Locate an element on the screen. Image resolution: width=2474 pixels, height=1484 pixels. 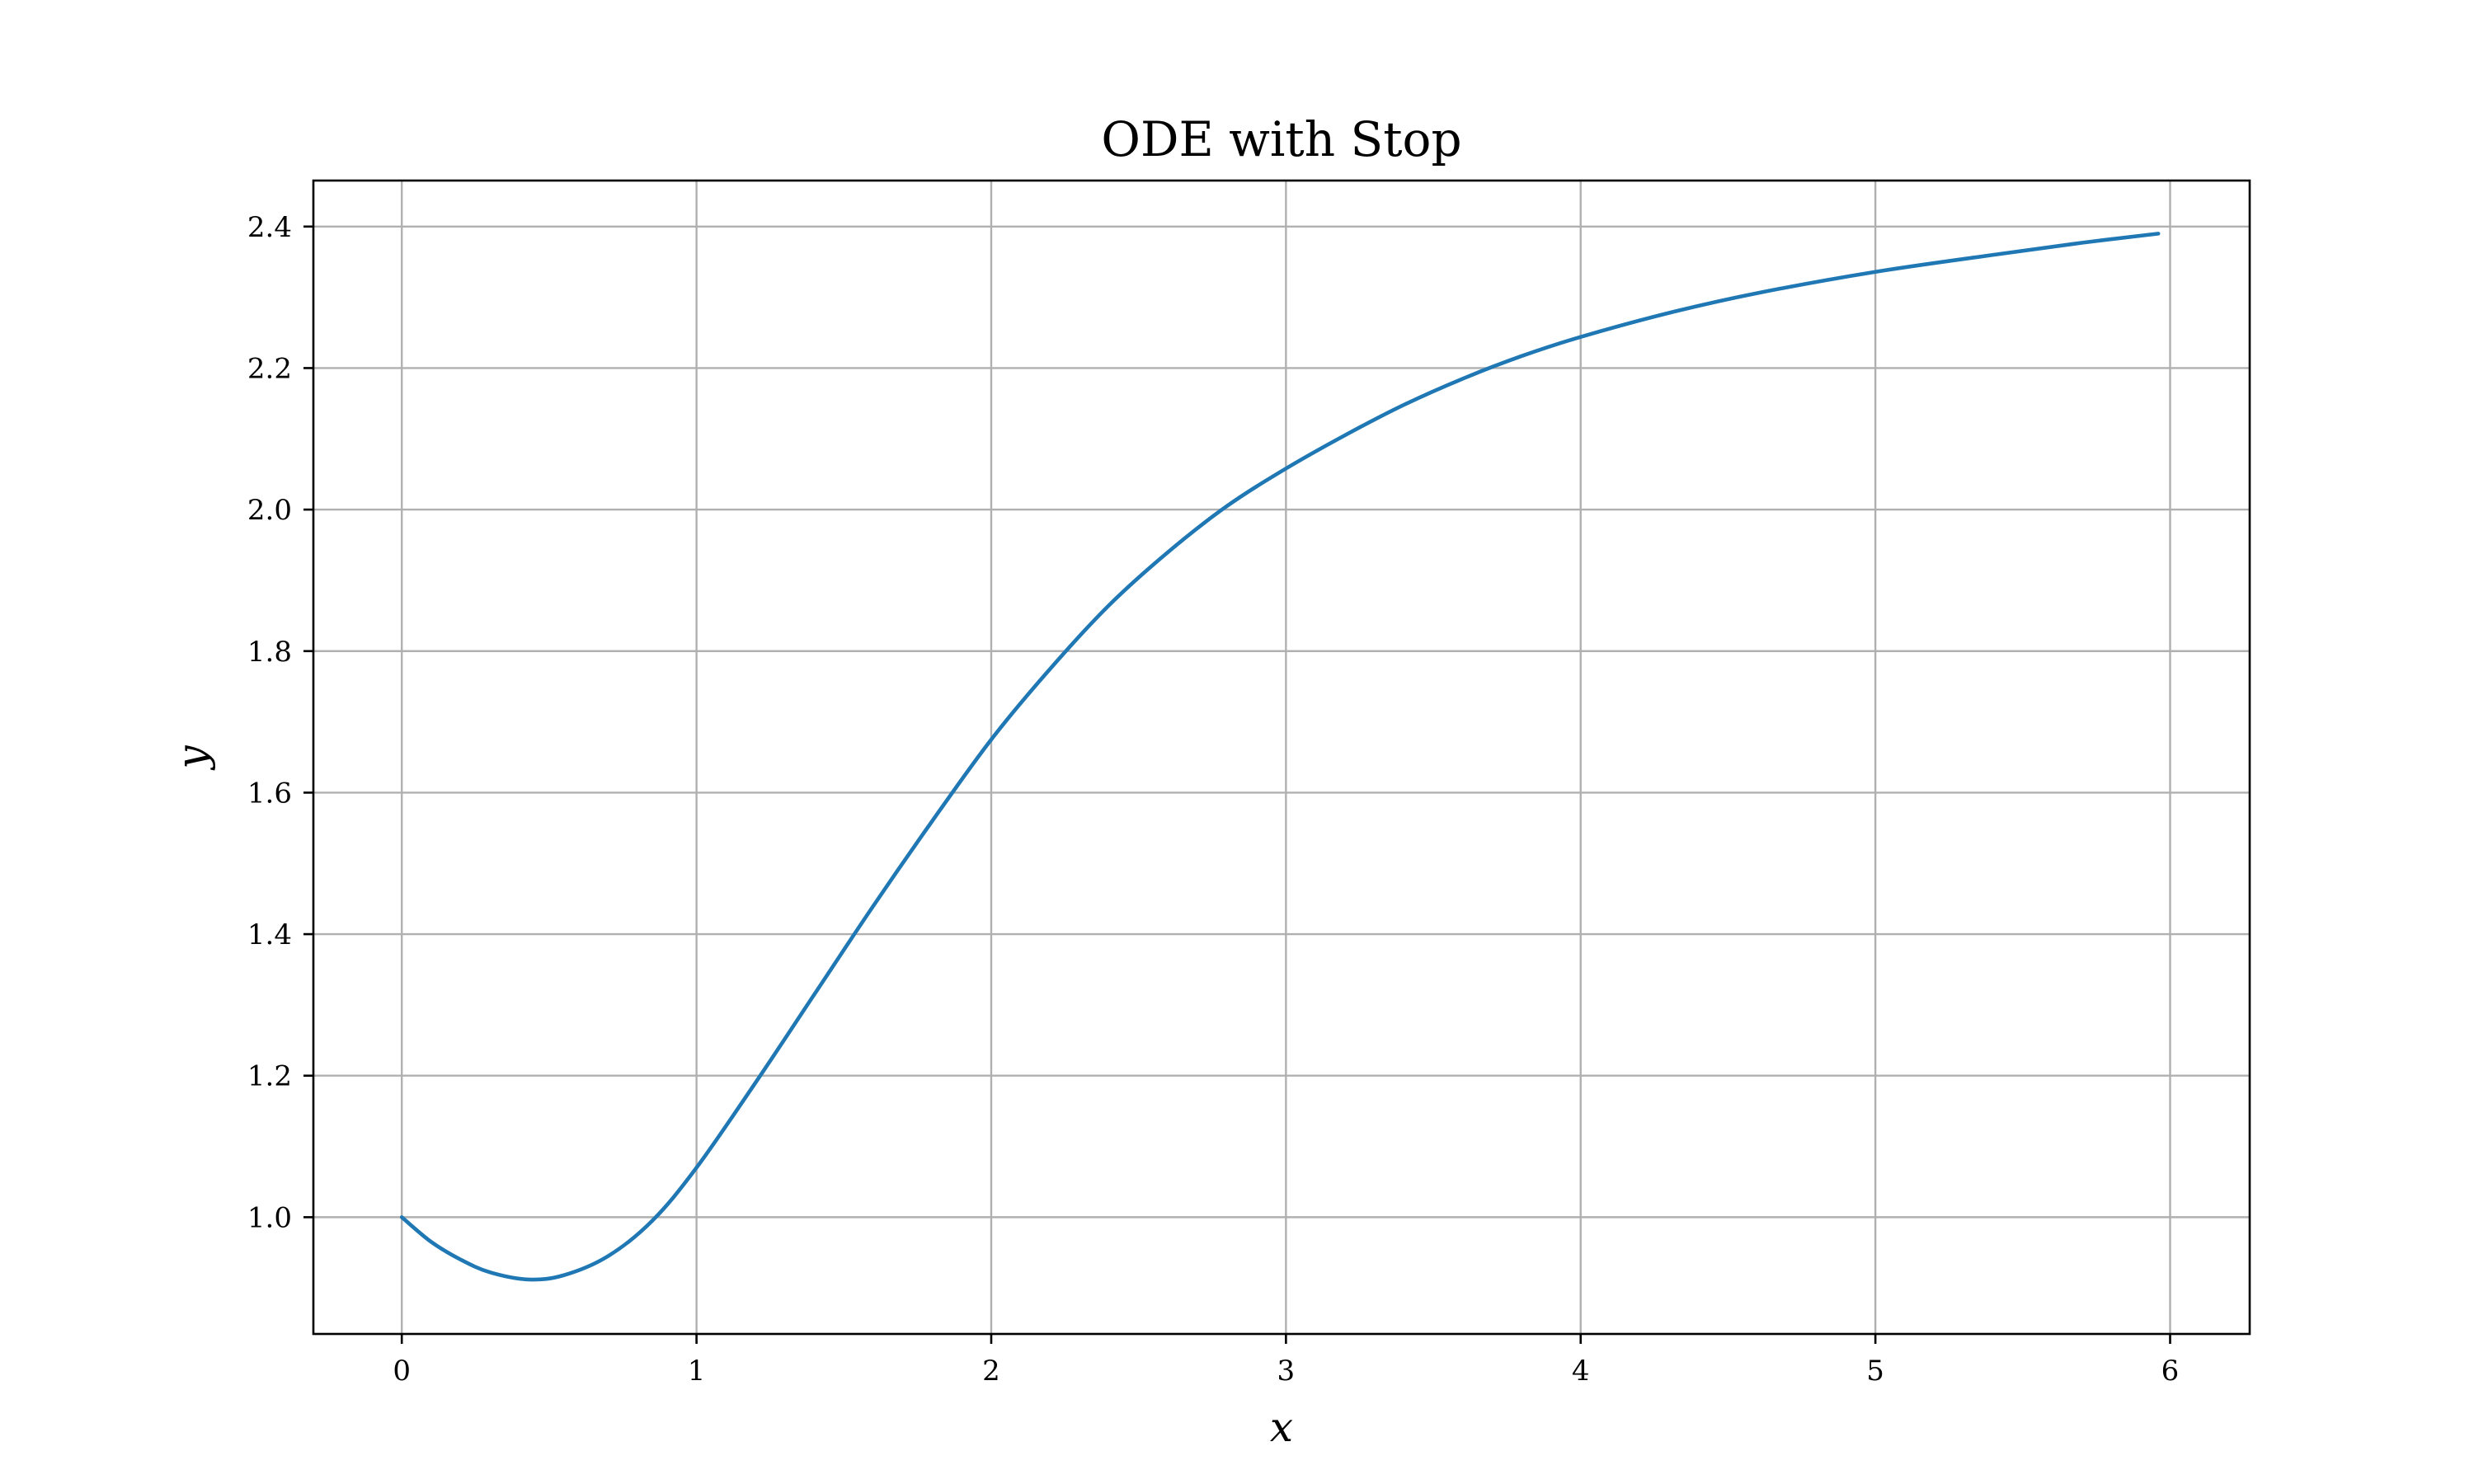
y-tick-label: 2.4 is located at coordinates (269, 228).